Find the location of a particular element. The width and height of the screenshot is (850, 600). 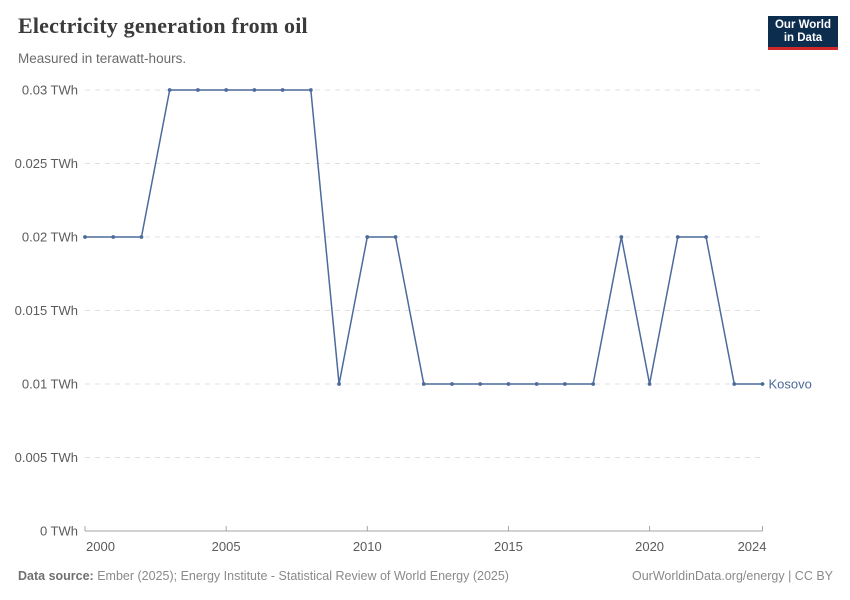

y-axis-label: 0.015 TWh is located at coordinates (46, 310).